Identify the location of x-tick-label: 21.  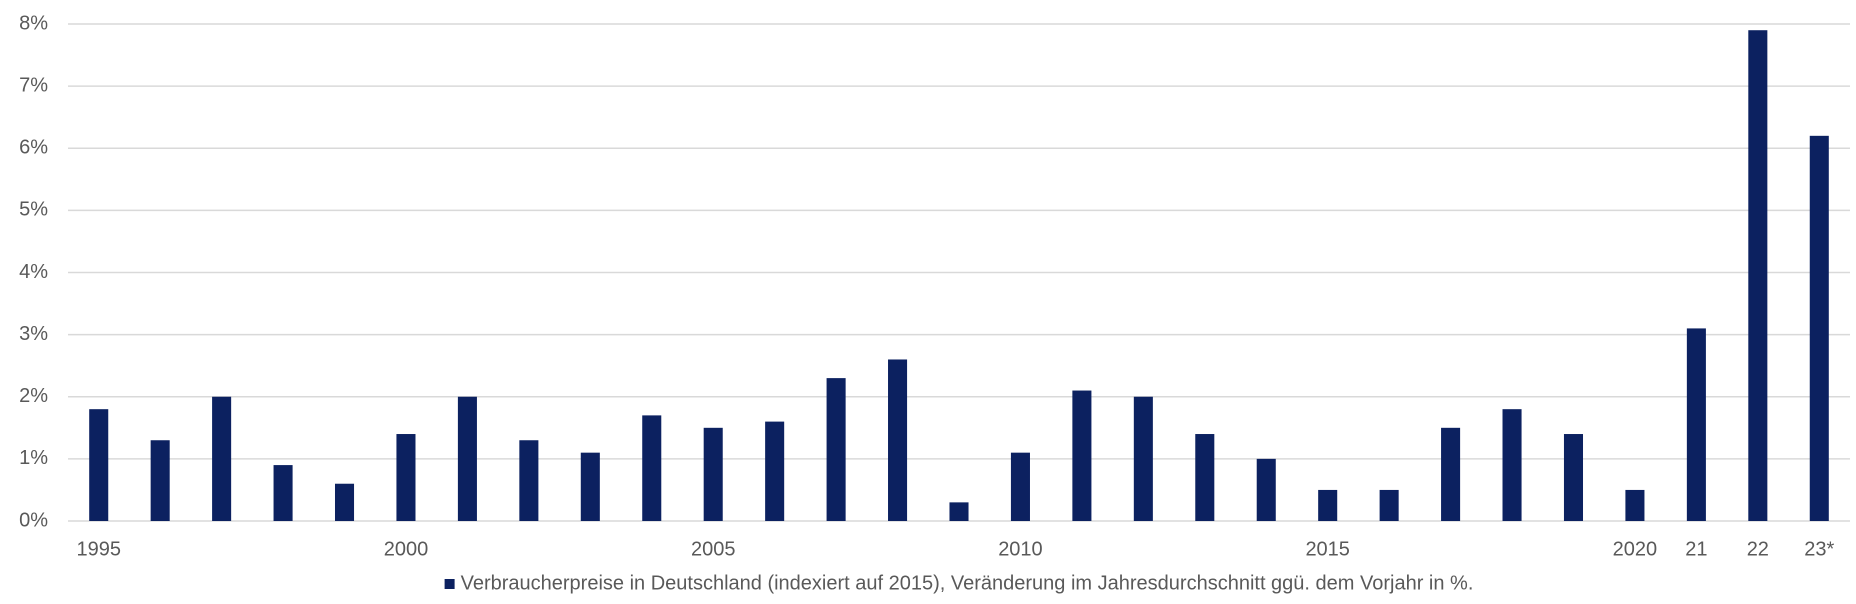
(1696, 549).